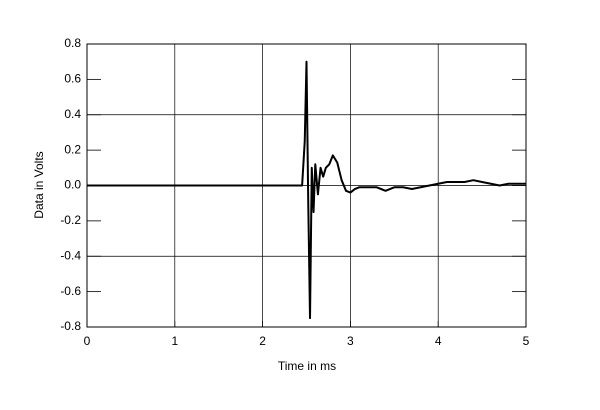 This screenshot has height=410, width=600. What do you see at coordinates (70, 326) in the screenshot?
I see `y-tick-label: -0.8` at bounding box center [70, 326].